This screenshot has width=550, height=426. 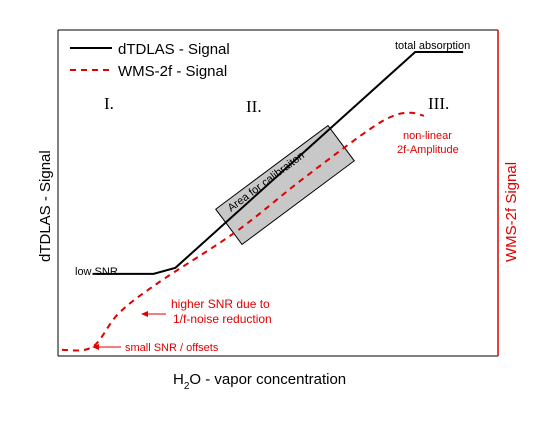 What do you see at coordinates (153, 314) in the screenshot?
I see `arrow-higher-snr` at bounding box center [153, 314].